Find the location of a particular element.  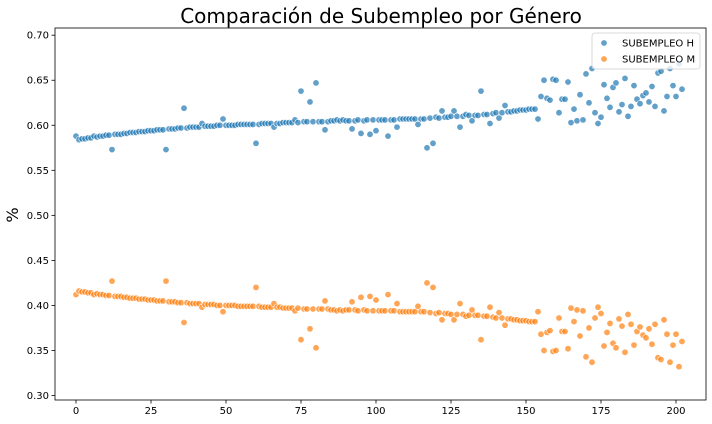

legend-label: SUBEMPLEO M is located at coordinates (658, 60).